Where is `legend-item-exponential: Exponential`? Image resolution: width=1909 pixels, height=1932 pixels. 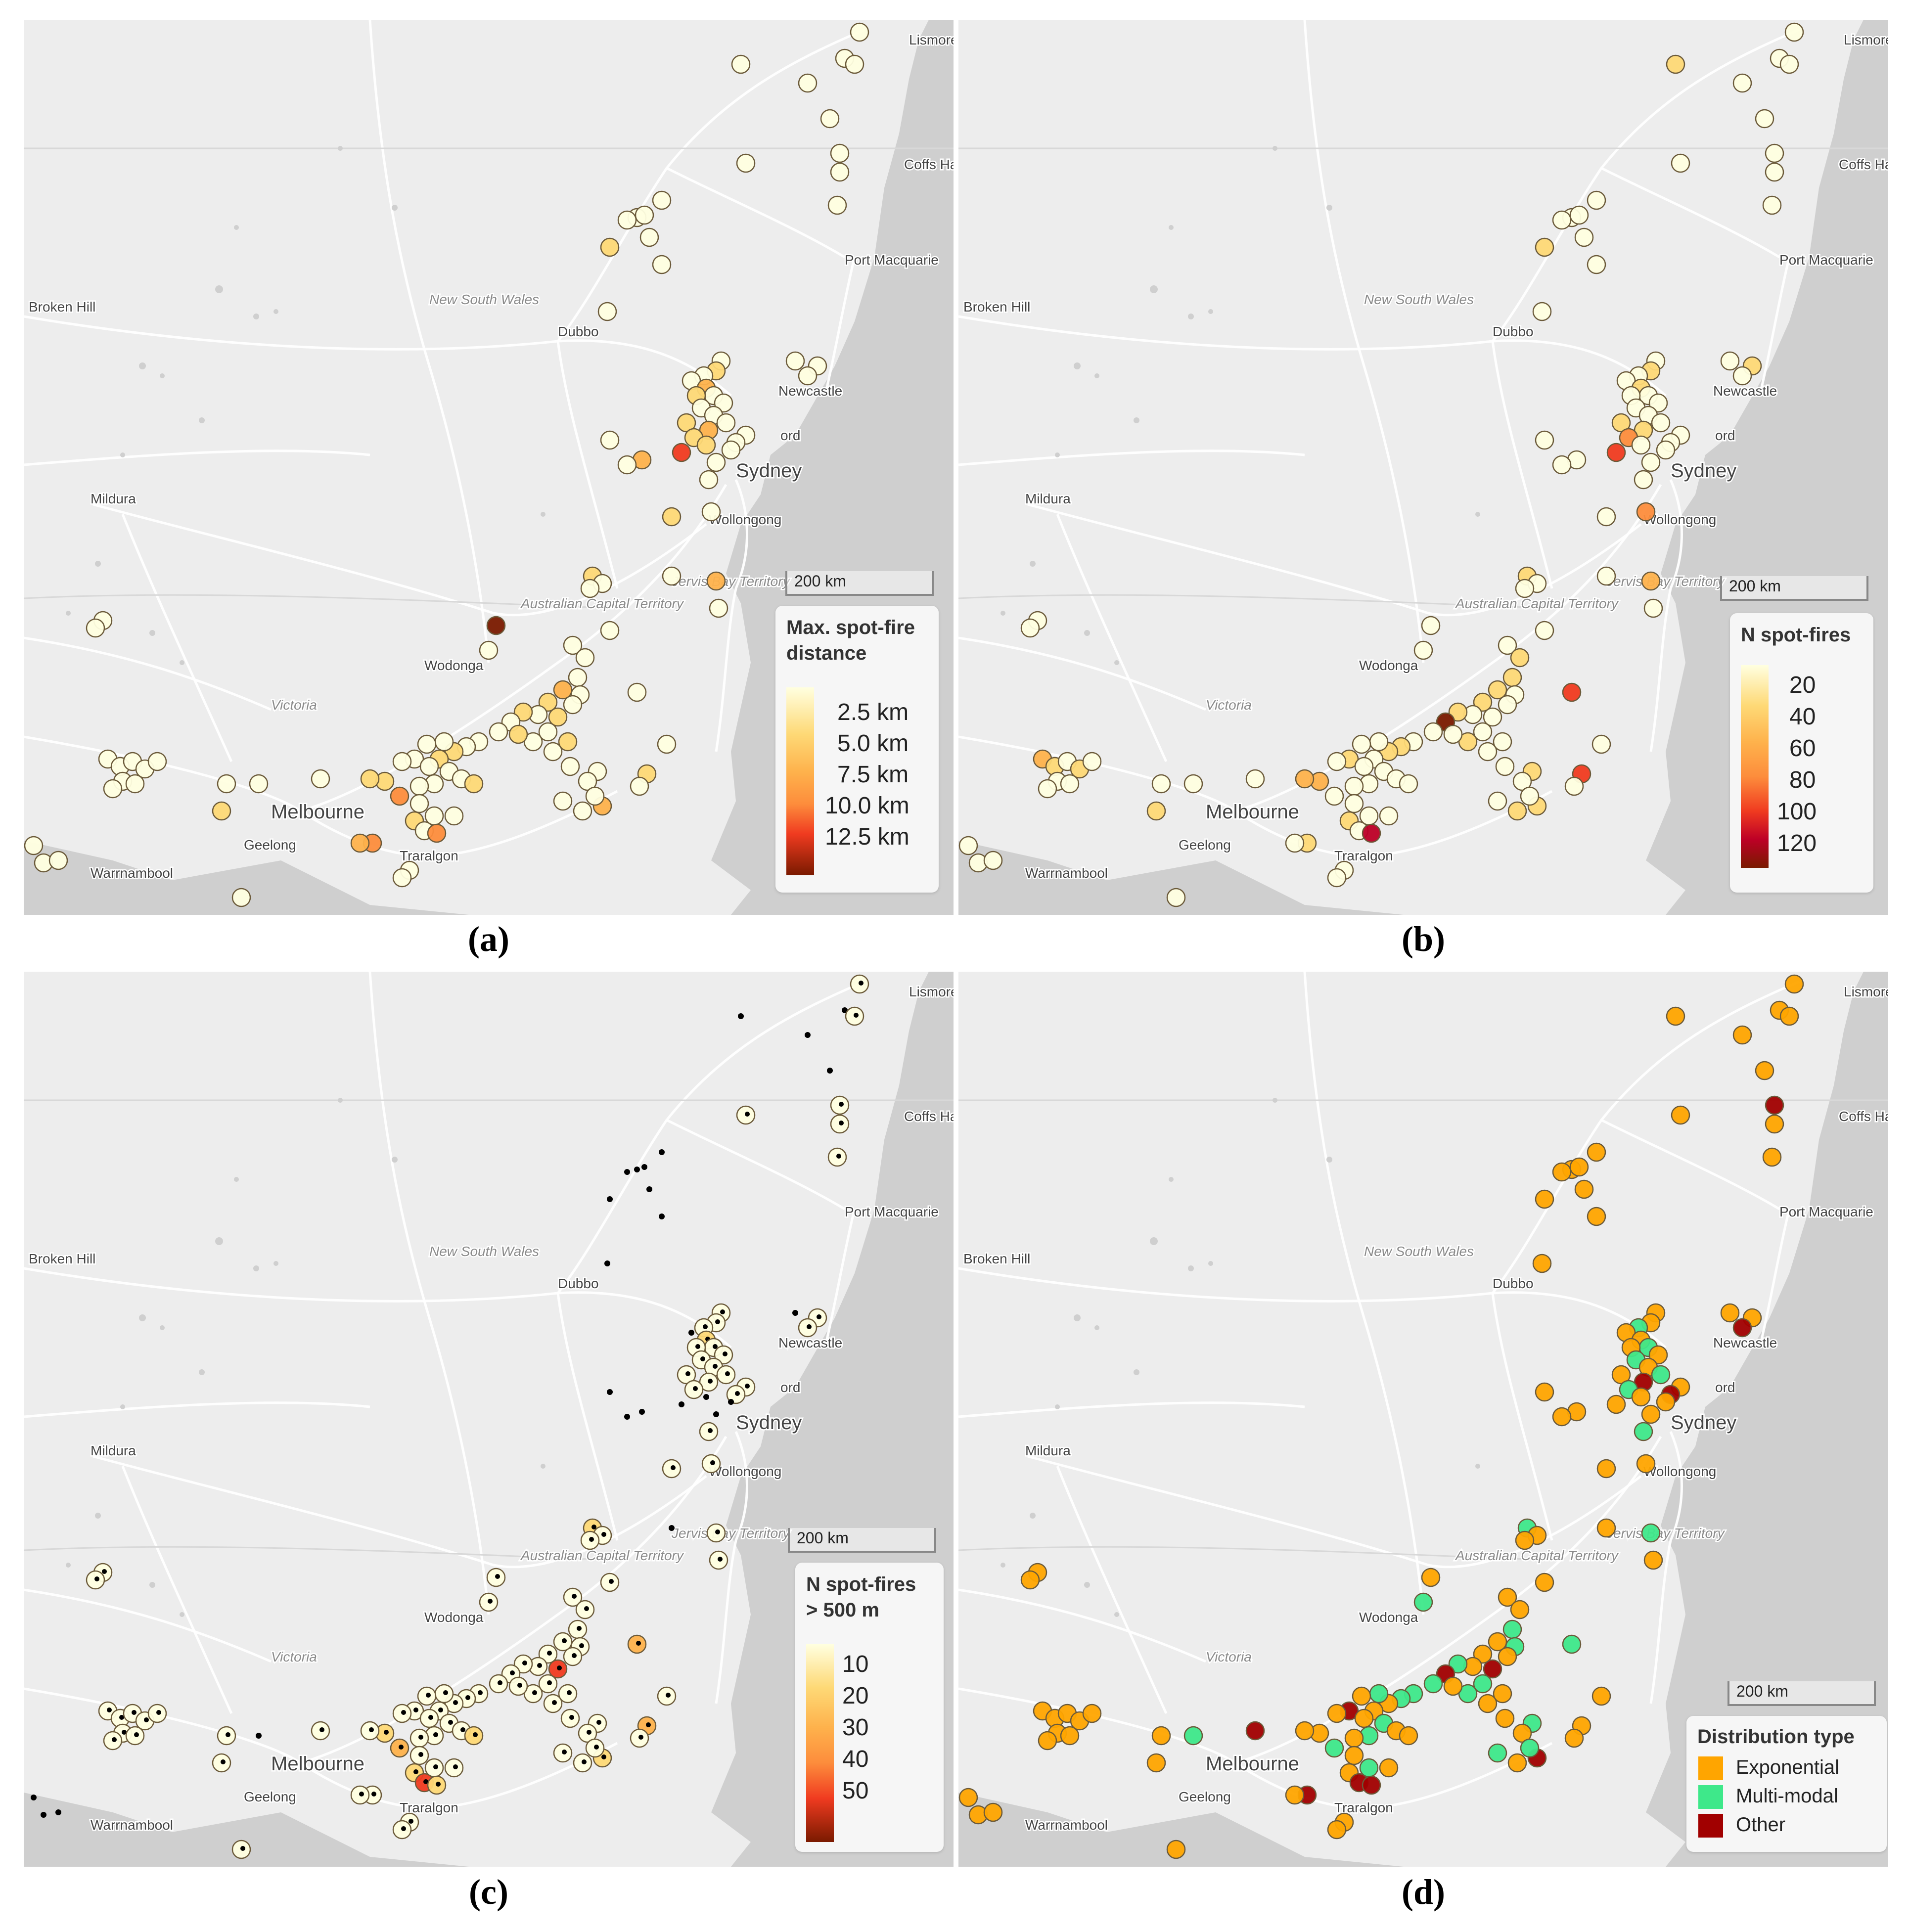
legend-item-exponential: Exponential is located at coordinates (1769, 1768).